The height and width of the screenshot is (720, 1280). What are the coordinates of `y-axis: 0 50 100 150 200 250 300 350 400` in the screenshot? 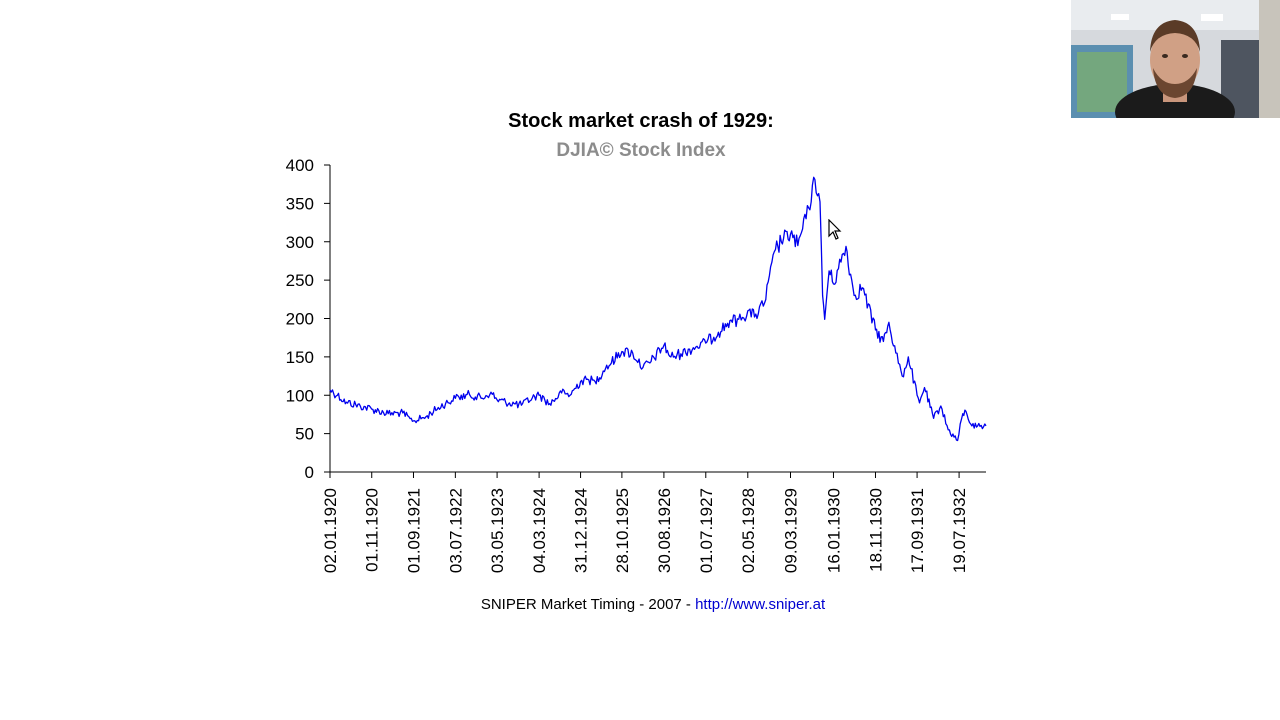 It's located at (308, 319).